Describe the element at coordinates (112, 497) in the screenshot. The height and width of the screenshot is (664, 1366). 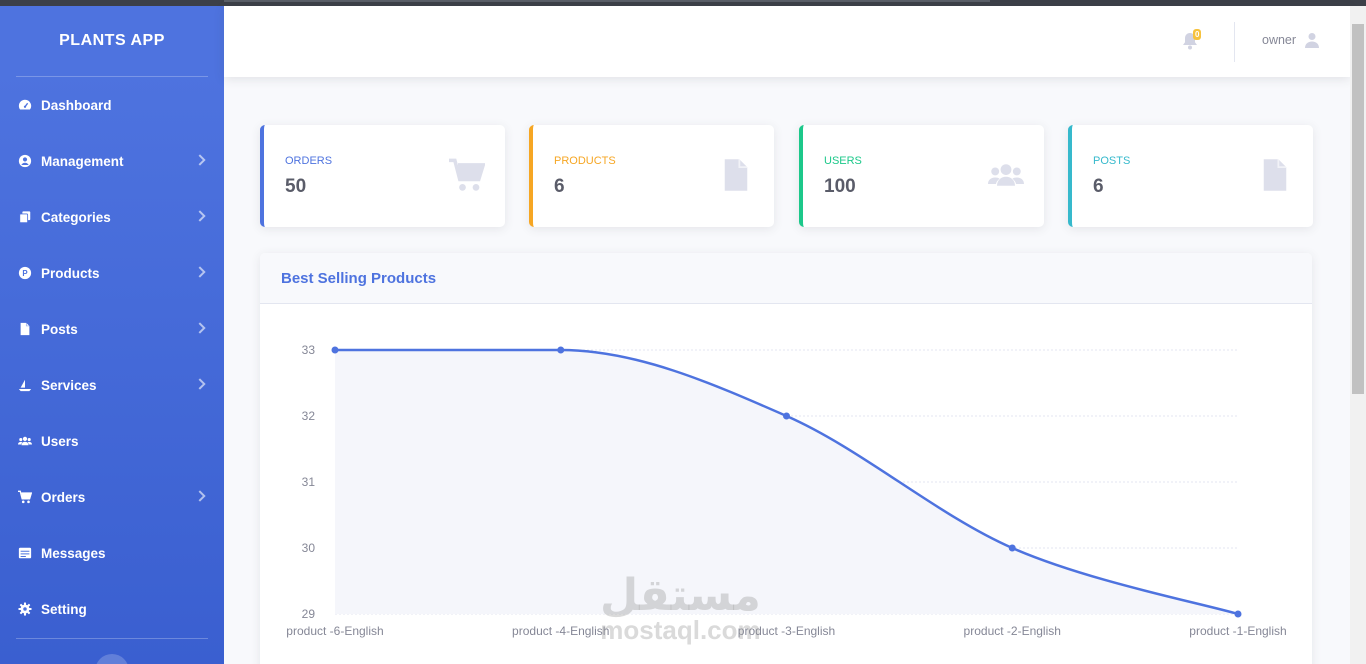
I see `sidebar-item-orders: Orders` at that location.